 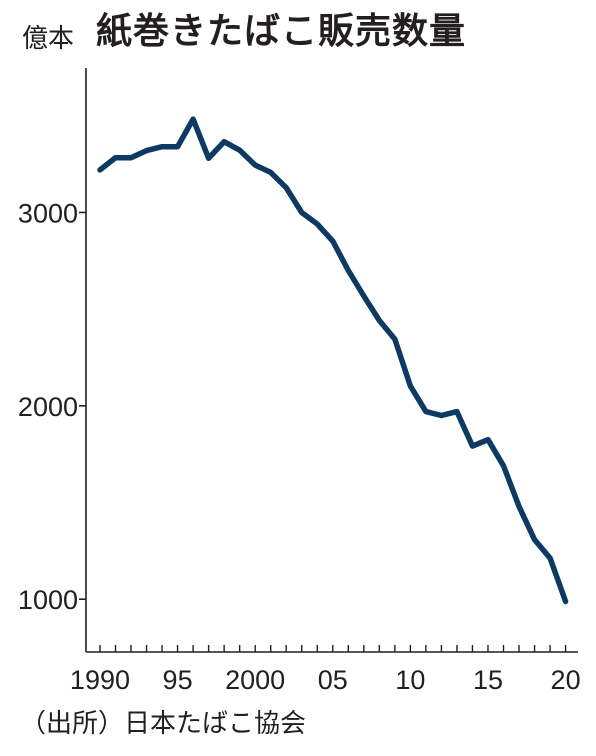 What do you see at coordinates (48, 600) in the screenshot?
I see `y-tick-label: 1000` at bounding box center [48, 600].